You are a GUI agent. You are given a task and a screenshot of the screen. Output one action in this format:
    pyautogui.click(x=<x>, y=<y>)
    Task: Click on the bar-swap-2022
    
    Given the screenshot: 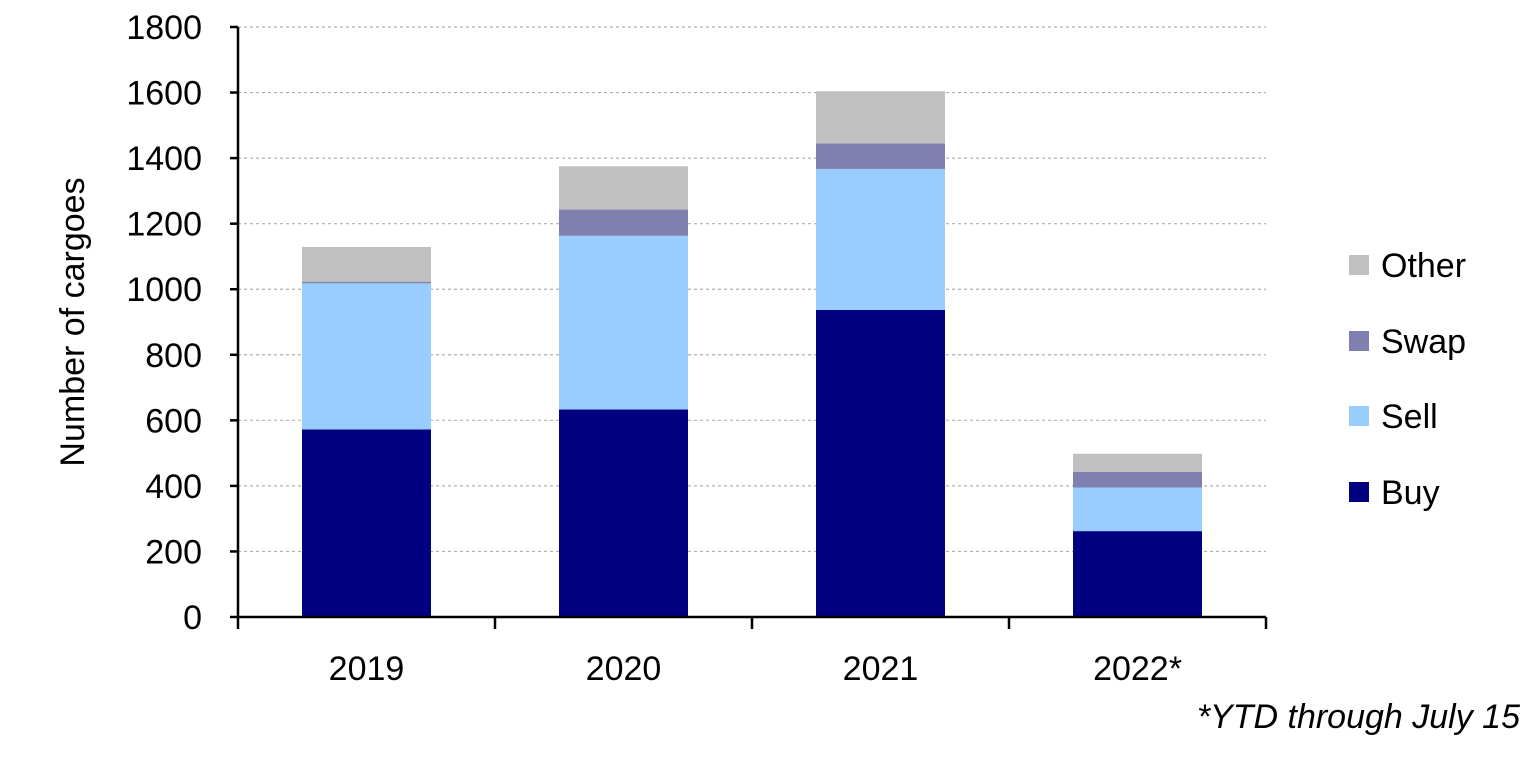 What is the action you would take?
    pyautogui.click(x=1137, y=479)
    